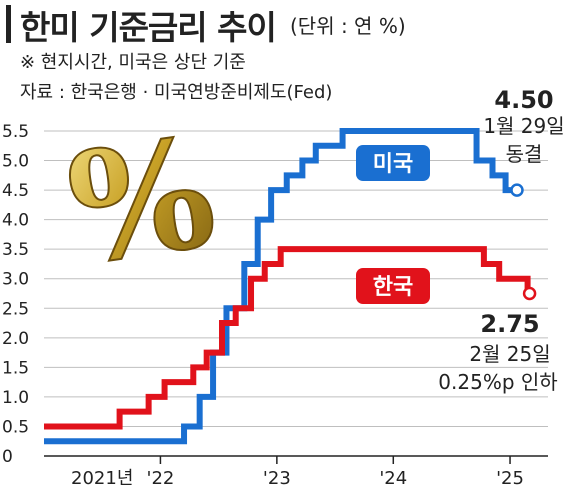 Image resolution: width=570 pixels, height=494 pixels. Describe the element at coordinates (102, 478) in the screenshot. I see `x-tick-label: 2021년` at that location.